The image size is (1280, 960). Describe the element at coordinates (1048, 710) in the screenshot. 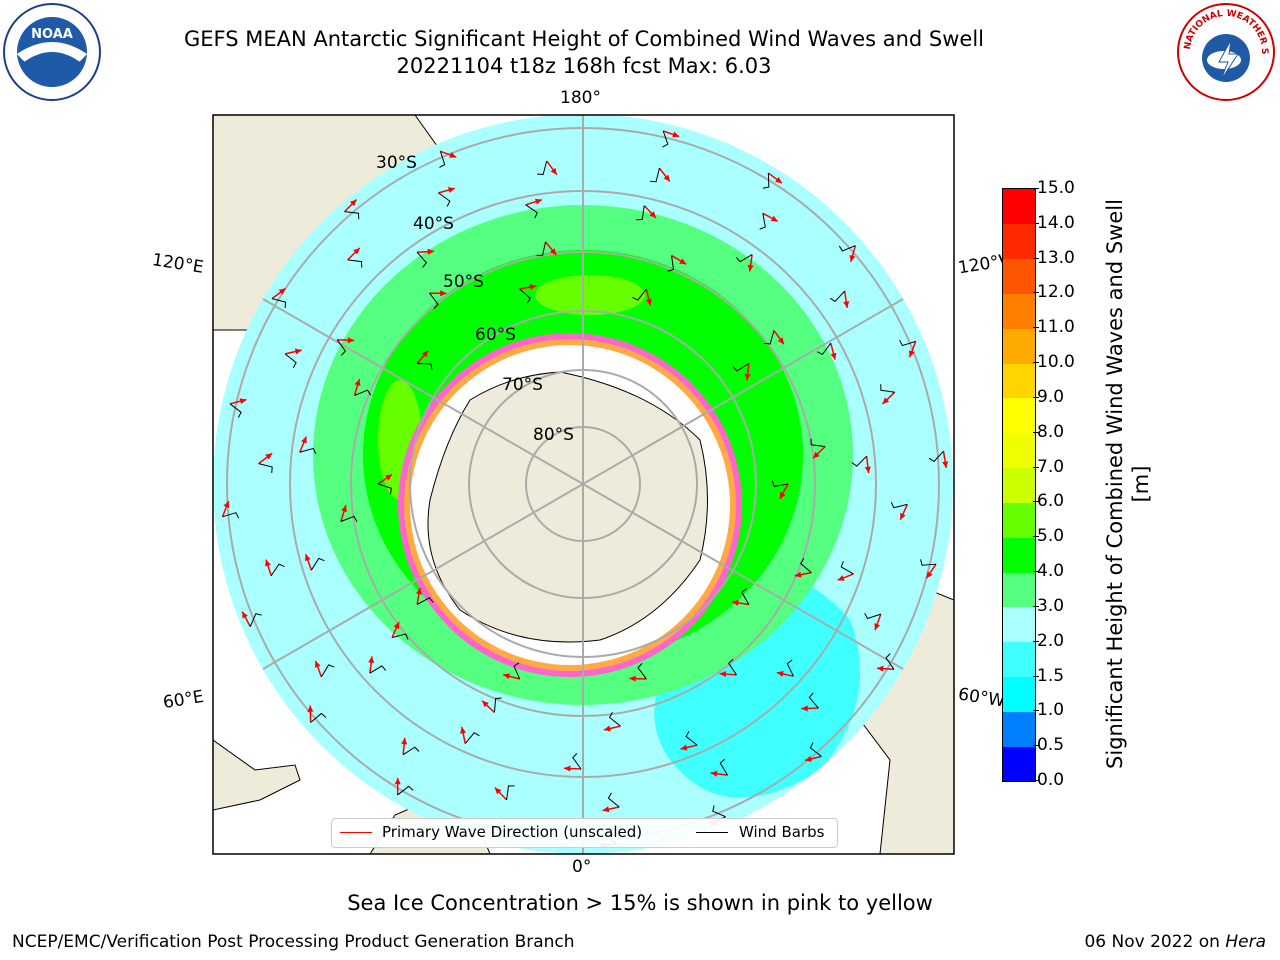

I see `colorbar-tick-label: 1.0` at that location.